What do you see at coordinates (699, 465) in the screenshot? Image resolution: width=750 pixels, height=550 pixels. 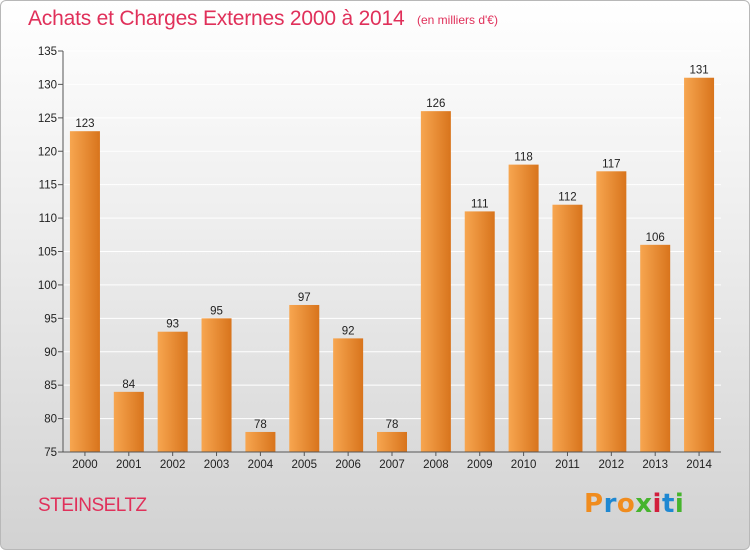 I see `x-tick-label: 2014` at bounding box center [699, 465].